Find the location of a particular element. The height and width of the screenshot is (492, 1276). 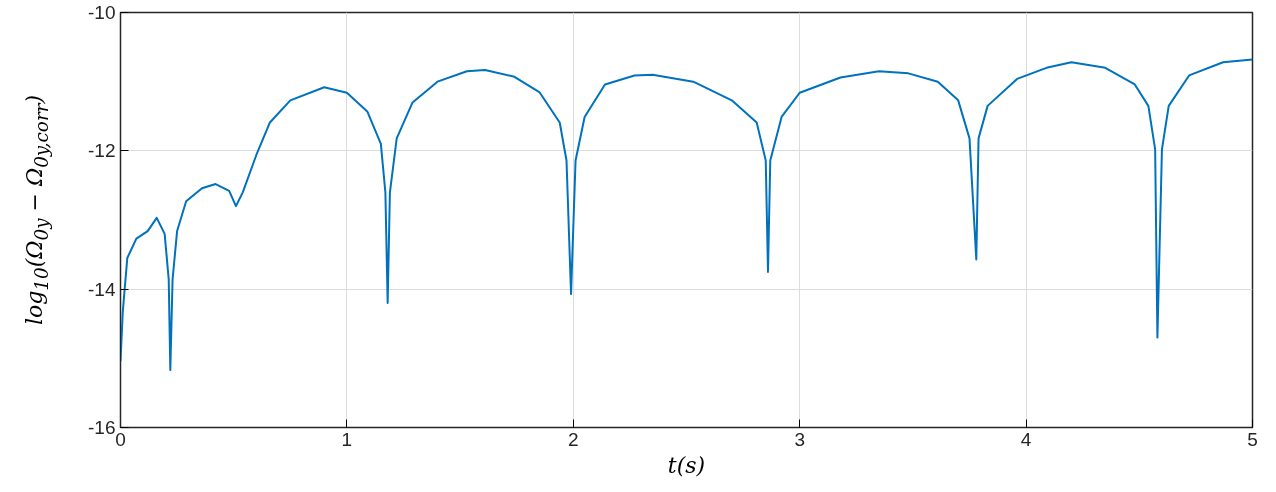

x-tick-label: 5 is located at coordinates (1252, 439).